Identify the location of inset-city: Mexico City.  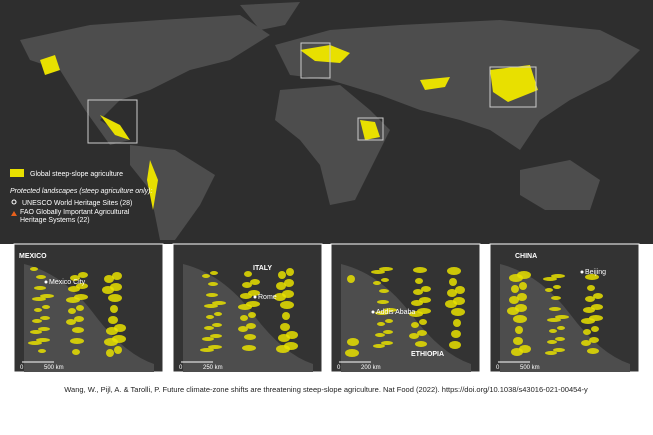
(67, 282).